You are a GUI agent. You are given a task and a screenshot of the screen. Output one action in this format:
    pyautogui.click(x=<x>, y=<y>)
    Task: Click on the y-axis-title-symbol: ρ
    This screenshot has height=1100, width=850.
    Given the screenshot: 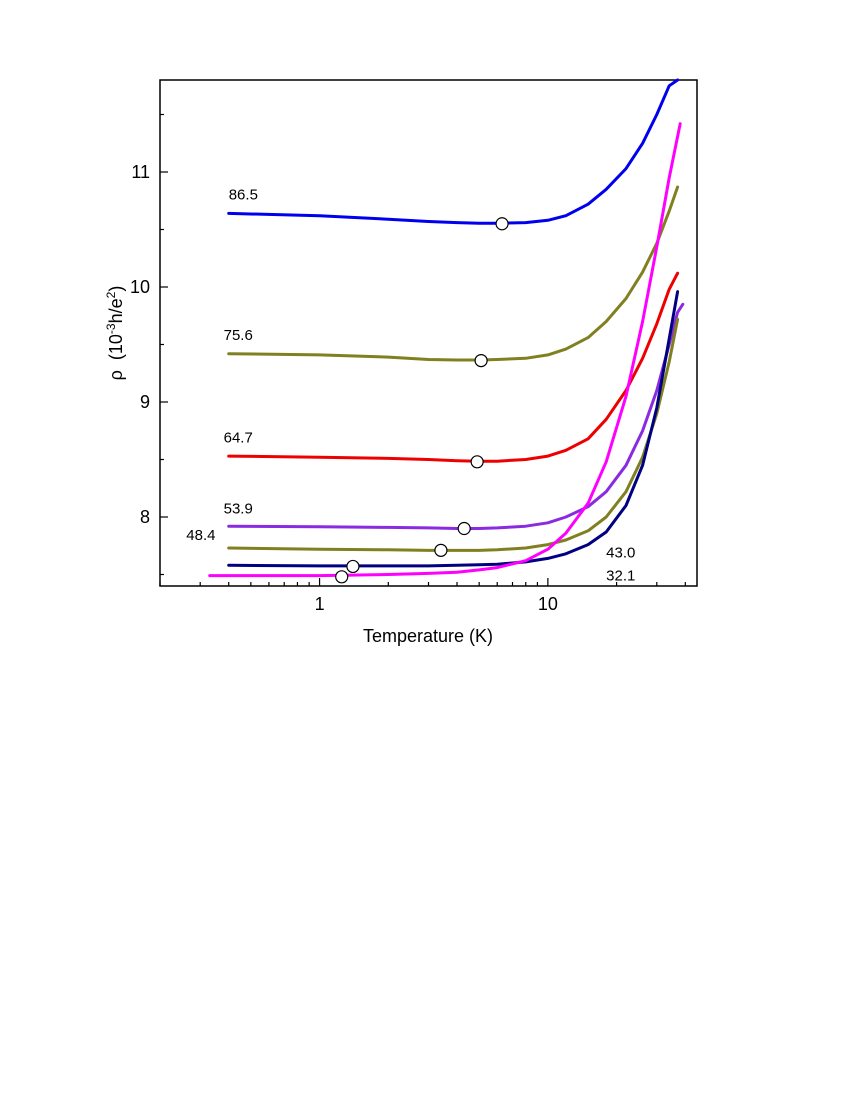 What is the action you would take?
    pyautogui.click(x=116, y=375)
    